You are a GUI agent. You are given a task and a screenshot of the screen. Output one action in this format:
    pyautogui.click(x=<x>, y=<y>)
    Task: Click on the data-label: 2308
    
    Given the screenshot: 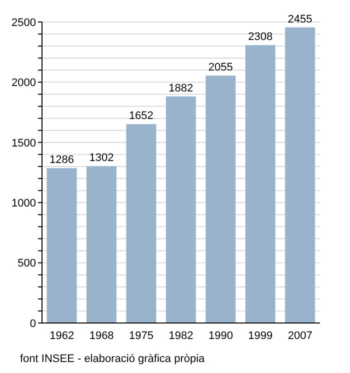 What is the action you would take?
    pyautogui.click(x=260, y=37)
    